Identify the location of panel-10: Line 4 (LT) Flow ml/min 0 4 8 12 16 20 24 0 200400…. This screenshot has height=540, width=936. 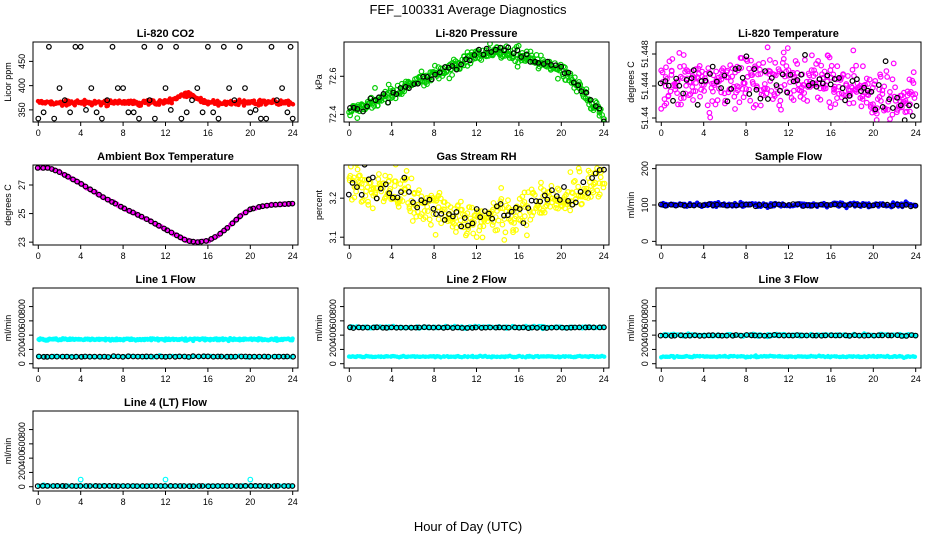
(151, 452).